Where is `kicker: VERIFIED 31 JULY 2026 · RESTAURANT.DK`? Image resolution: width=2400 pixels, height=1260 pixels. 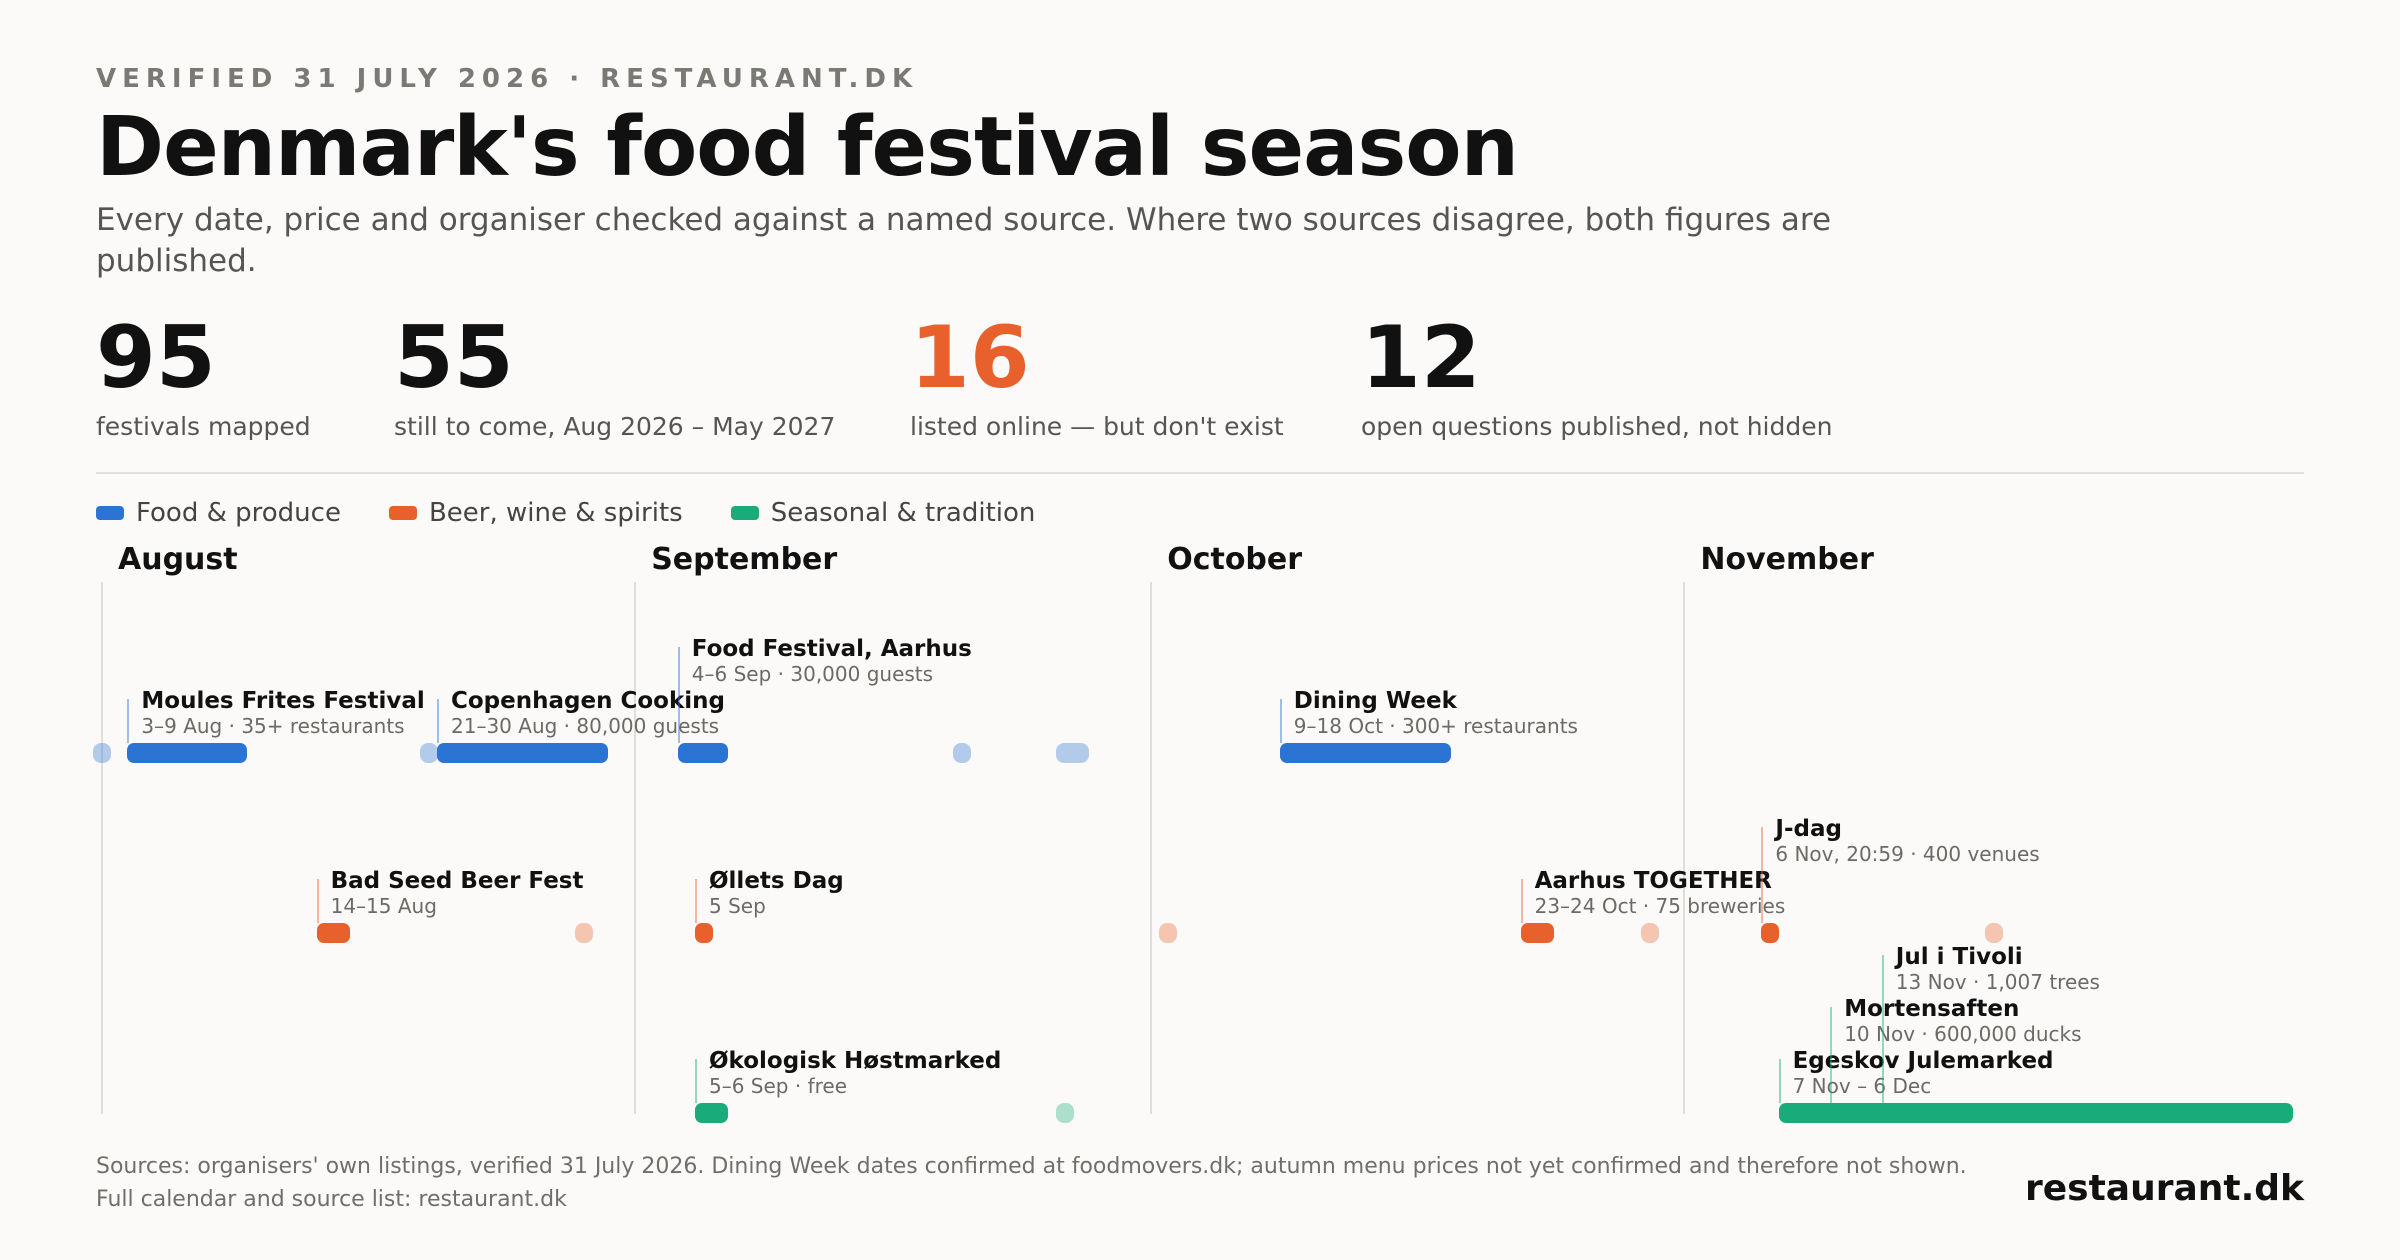
kicker: VERIFIED 31 JULY 2026 · RESTAURANT.DK is located at coordinates (507, 79).